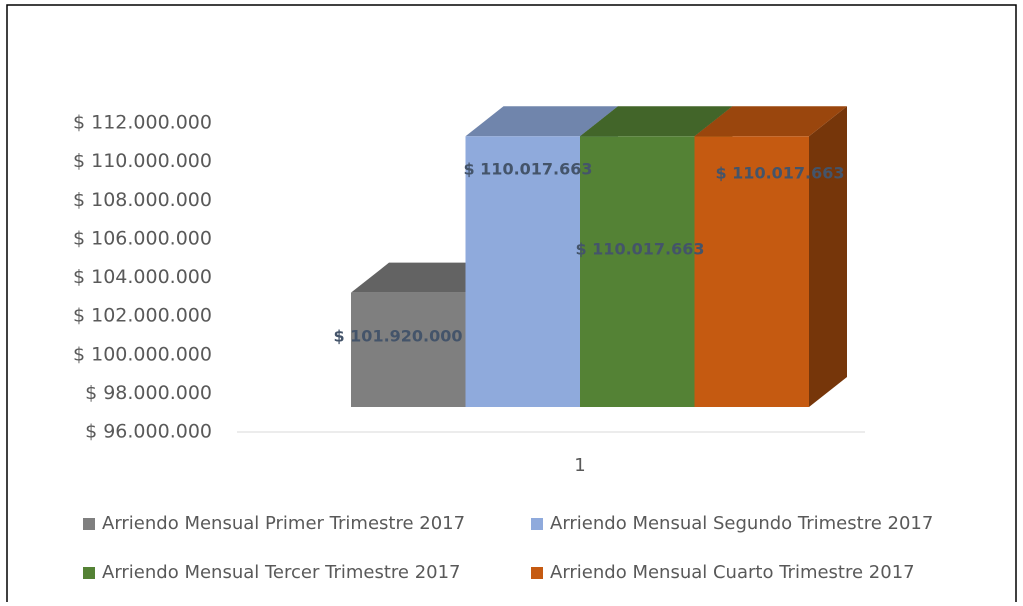 This screenshot has height=606, width=1023. I want to click on y-tick-label: $ 106.000.000, so click(142, 238).